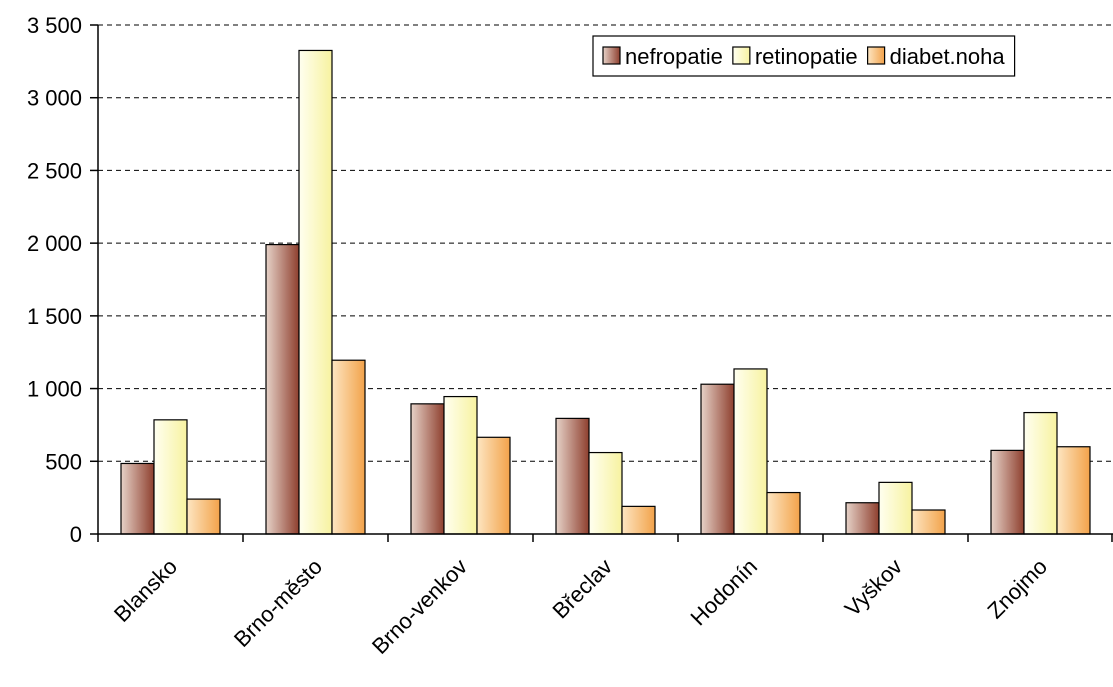 This screenshot has width=1113, height=687. What do you see at coordinates (54, 98) in the screenshot?
I see `y-tick-label: 3 000` at bounding box center [54, 98].